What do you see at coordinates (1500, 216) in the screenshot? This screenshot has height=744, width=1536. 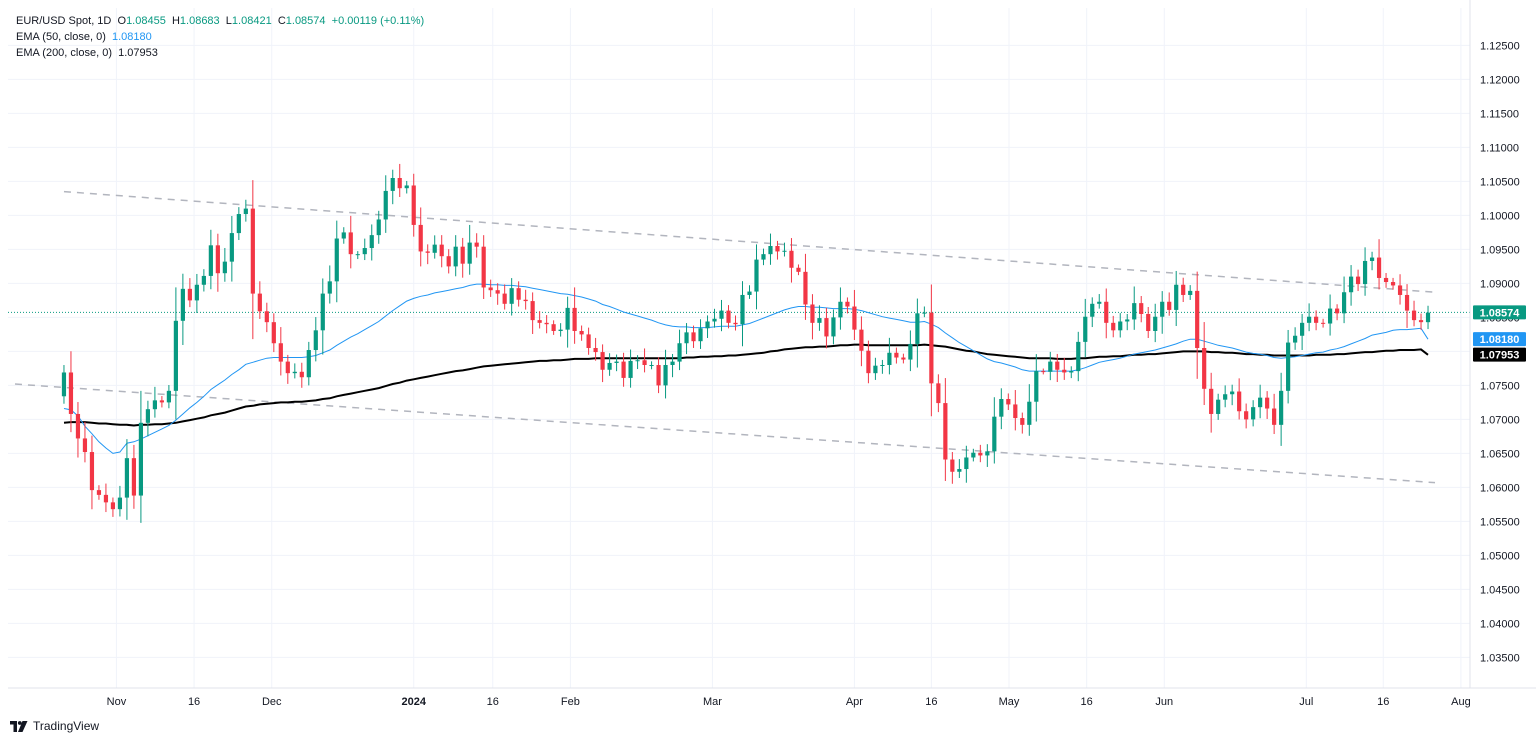 I see `y-tick-label: 1.10000` at bounding box center [1500, 216].